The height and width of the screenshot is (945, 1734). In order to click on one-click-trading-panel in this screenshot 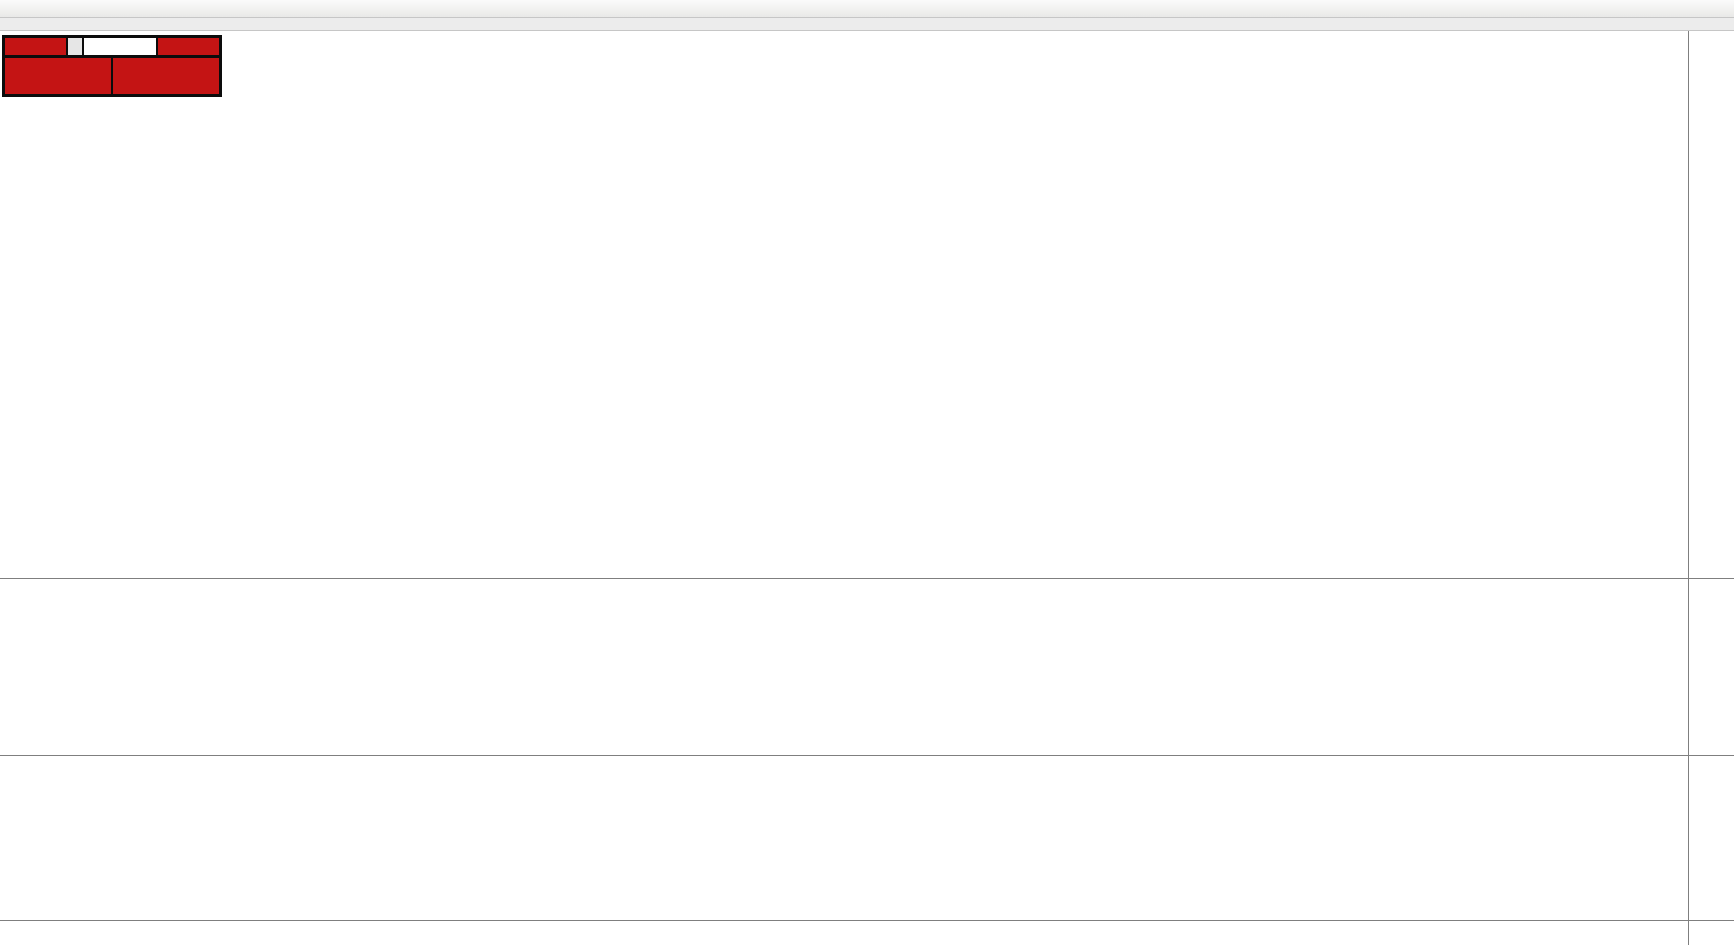, I will do `click(112, 66)`.